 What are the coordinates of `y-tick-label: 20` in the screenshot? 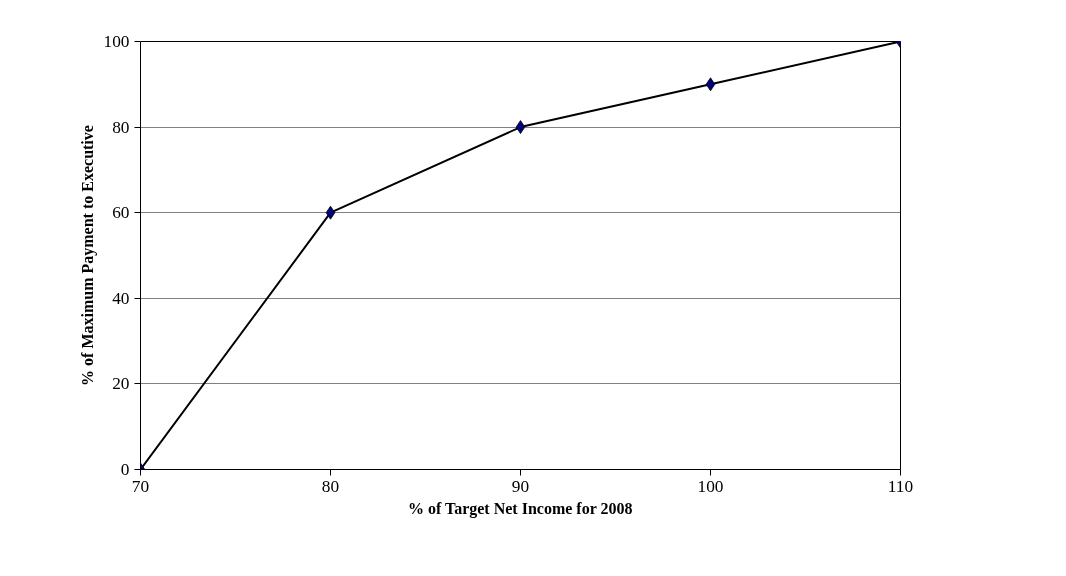 It's located at (121, 384).